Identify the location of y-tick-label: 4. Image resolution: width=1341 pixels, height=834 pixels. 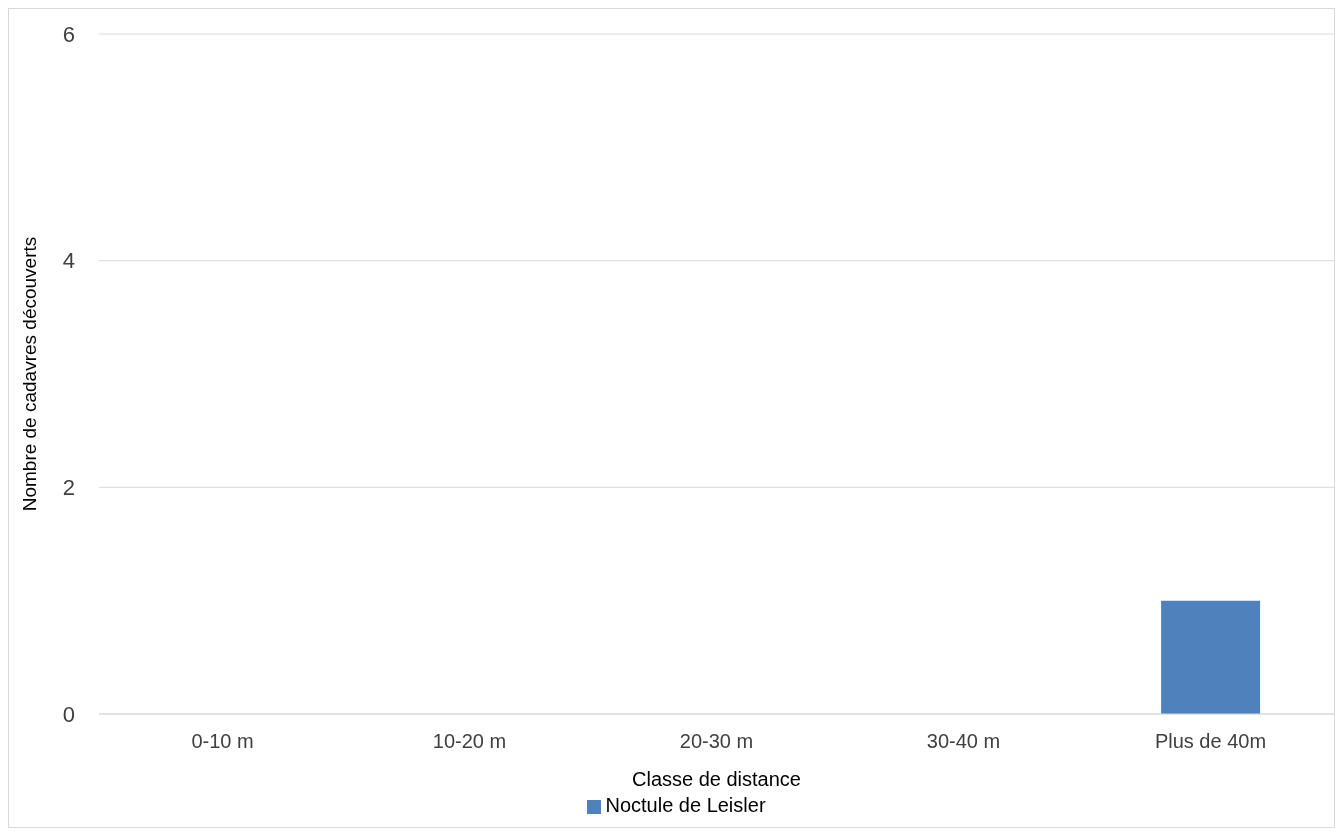
(68, 261).